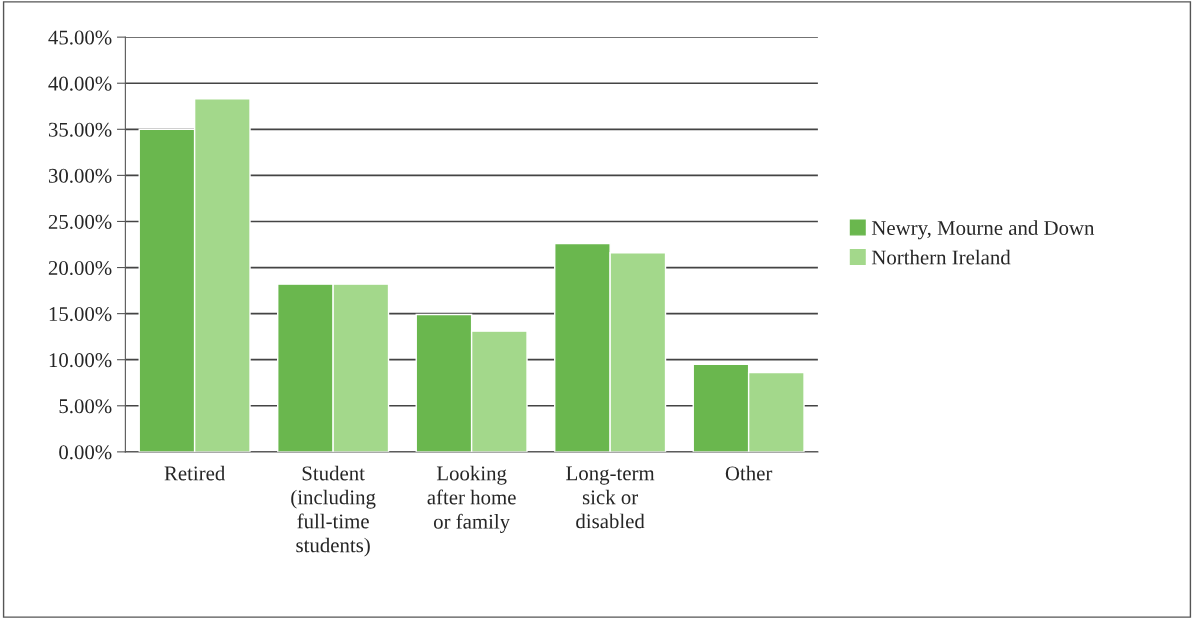 This screenshot has width=1194, height=619. What do you see at coordinates (80, 83) in the screenshot?
I see `y-tick-label: 40.00%` at bounding box center [80, 83].